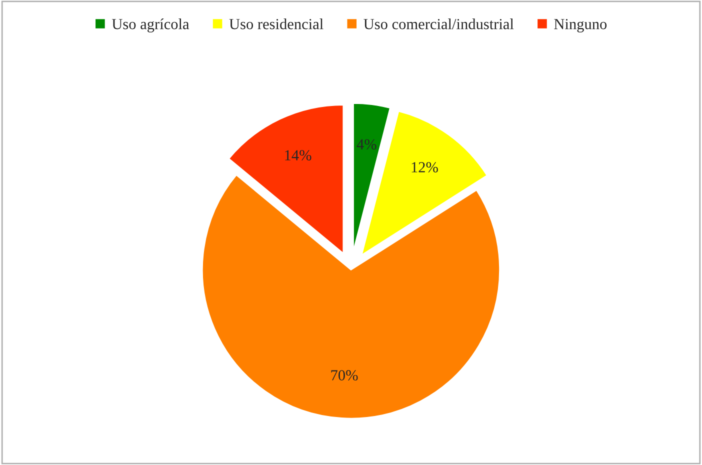 Image resolution: width=702 pixels, height=465 pixels. Describe the element at coordinates (344, 375) in the screenshot. I see `data-label: 70%` at that location.